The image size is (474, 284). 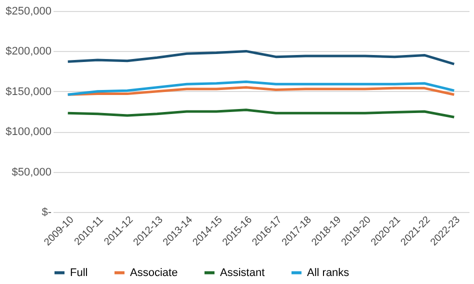 What do you see at coordinates (47, 212) in the screenshot?
I see `y-tick-label: $-` at bounding box center [47, 212].